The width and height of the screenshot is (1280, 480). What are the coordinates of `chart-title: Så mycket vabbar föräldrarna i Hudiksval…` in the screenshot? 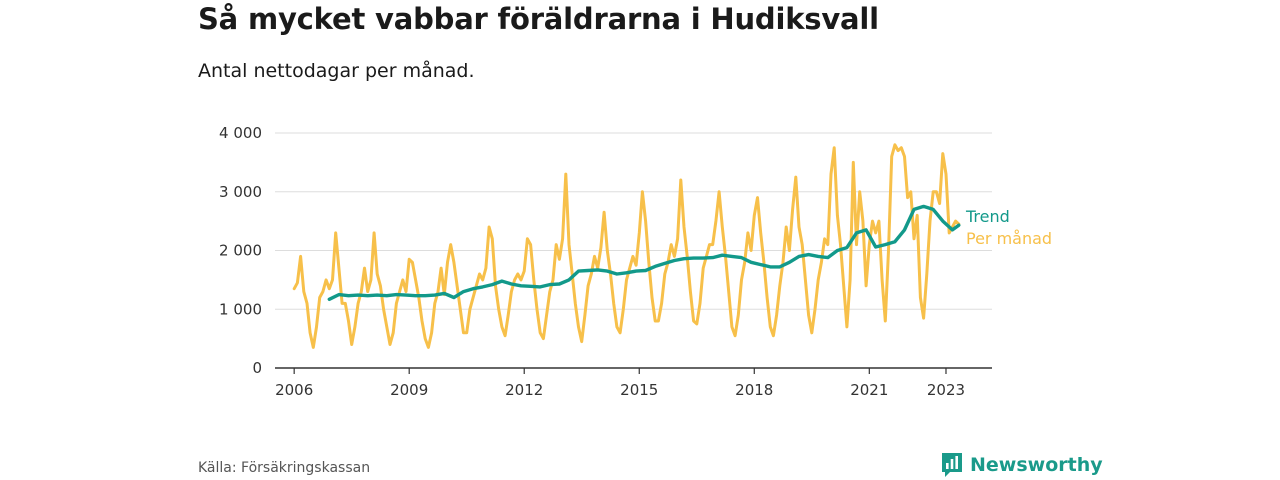 It's located at (538, 19).